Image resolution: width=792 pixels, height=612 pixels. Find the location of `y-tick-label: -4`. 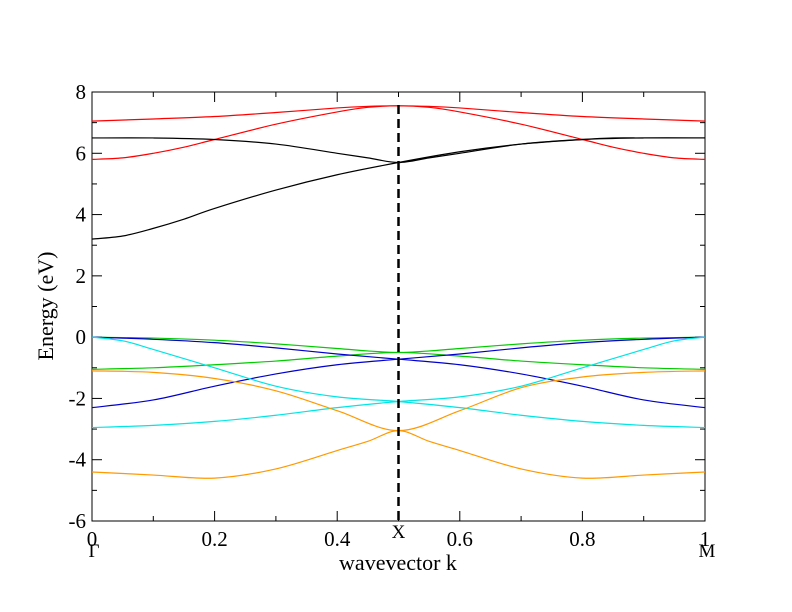

y-tick-label: -4 is located at coordinates (78, 460).